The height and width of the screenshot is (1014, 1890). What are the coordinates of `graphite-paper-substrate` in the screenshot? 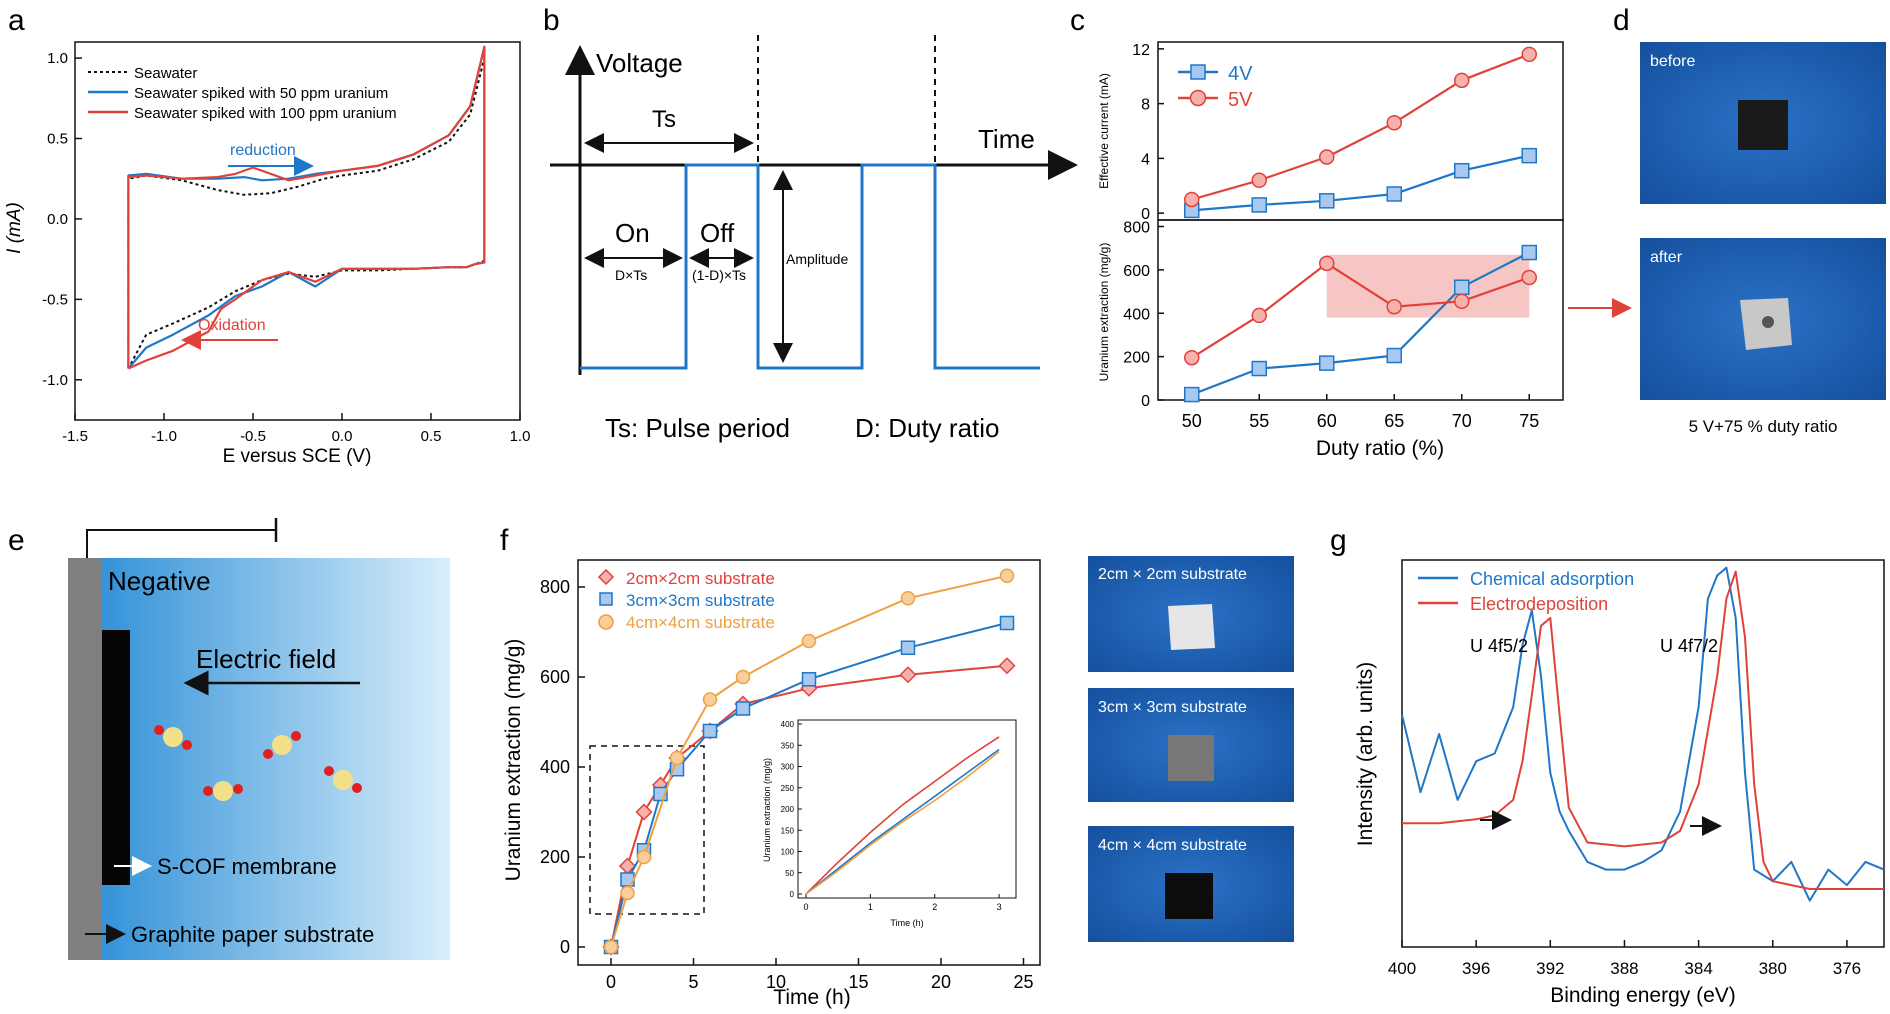 It's located at (85, 759).